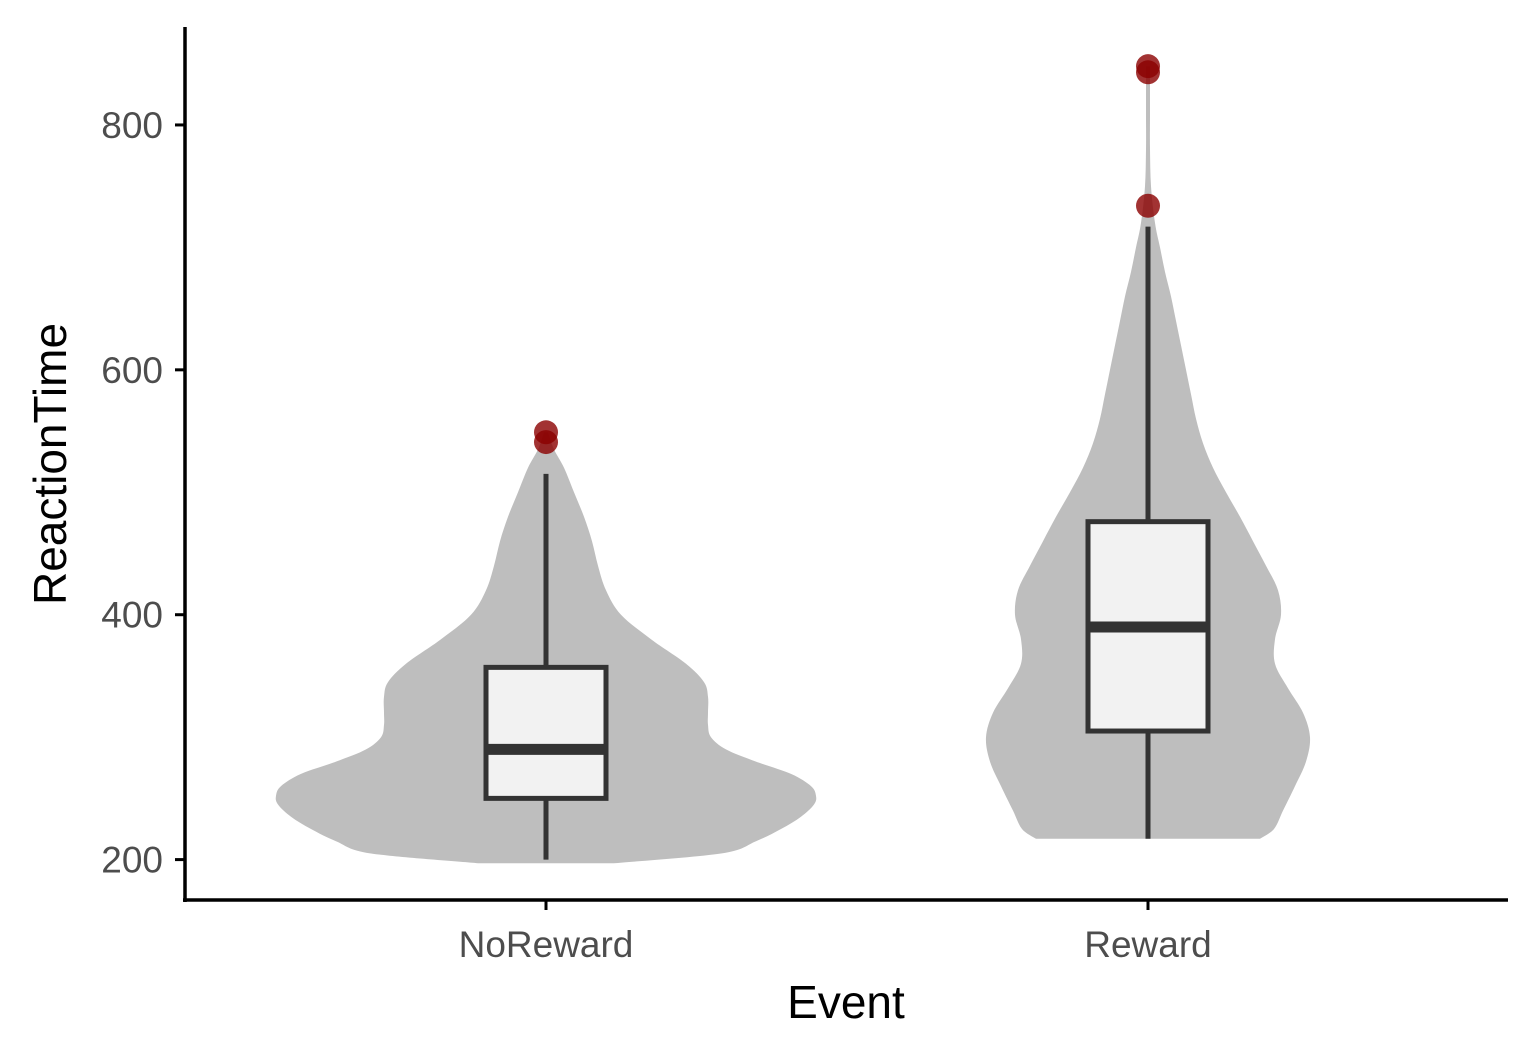 The image size is (1536, 1056). I want to click on x-axis-ticks: NoReward Reward, so click(835, 932).